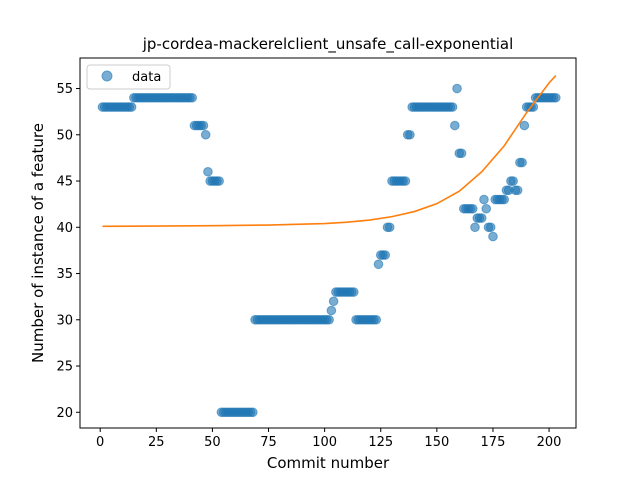 The image size is (640, 480). I want to click on x-tick-label: 75, so click(268, 442).